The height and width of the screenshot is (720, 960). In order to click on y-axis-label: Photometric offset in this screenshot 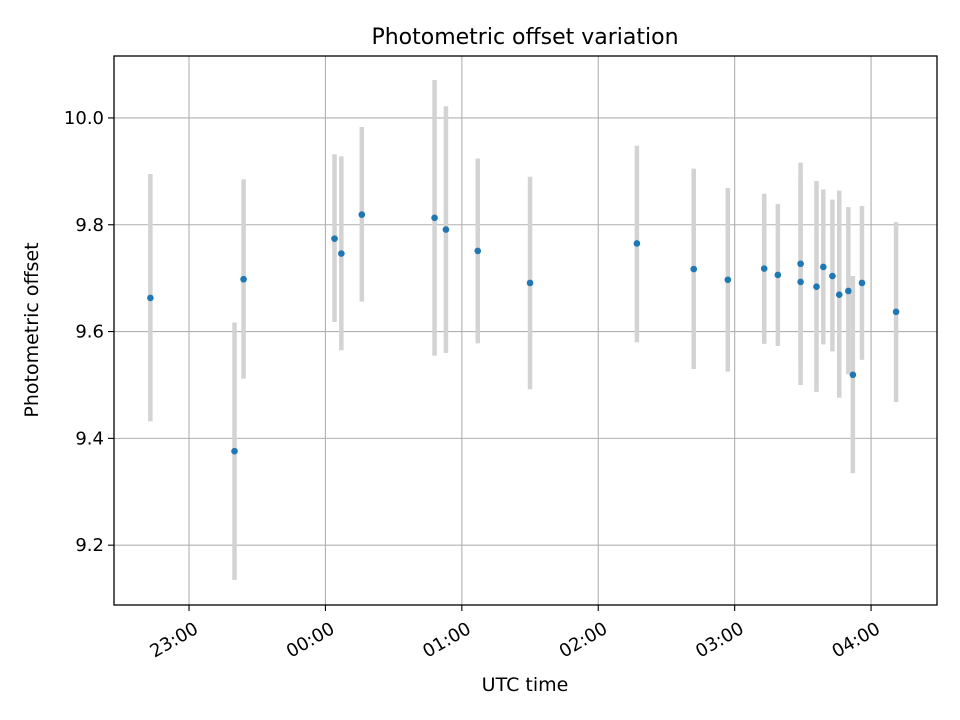, I will do `click(32, 329)`.